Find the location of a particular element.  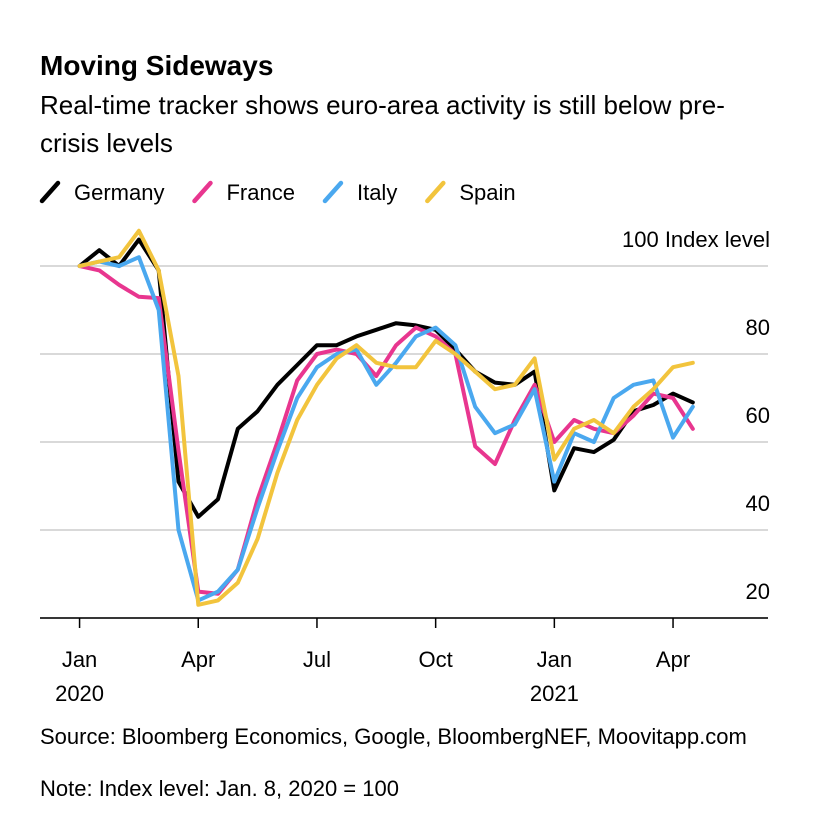

x-tick-label: Oct is located at coordinates (436, 659).